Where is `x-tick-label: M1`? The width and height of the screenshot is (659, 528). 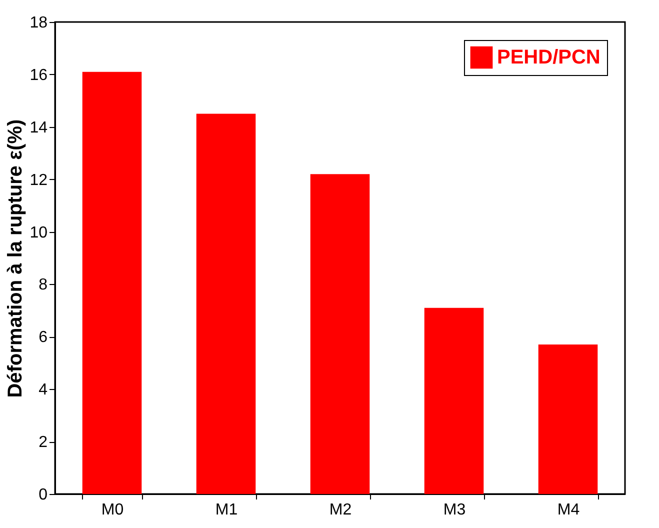
x-tick-label: M1 is located at coordinates (226, 510).